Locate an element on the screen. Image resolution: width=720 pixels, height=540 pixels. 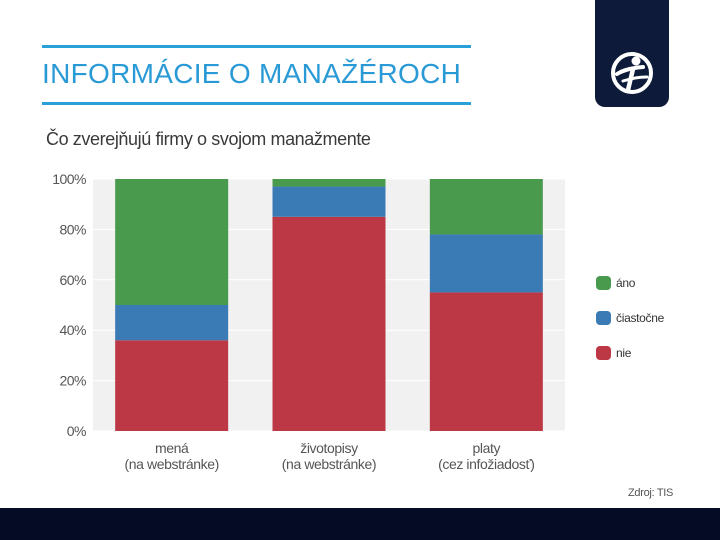
y-tick-label: 20% is located at coordinates (72, 381).